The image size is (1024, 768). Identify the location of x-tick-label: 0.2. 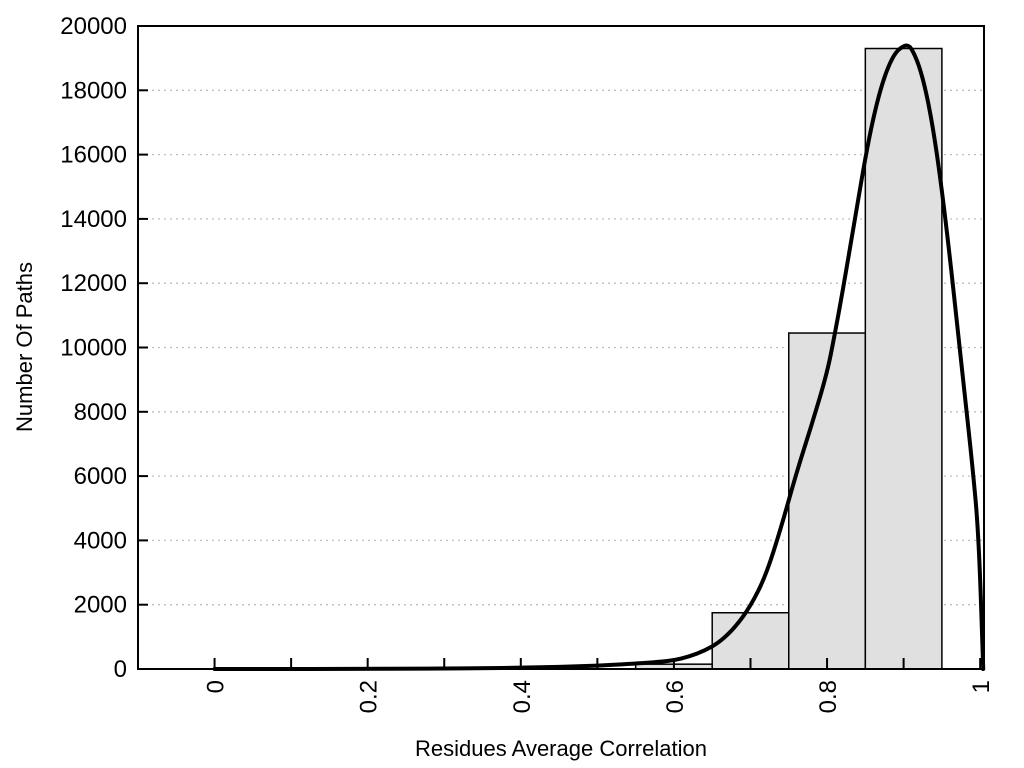
(369, 696).